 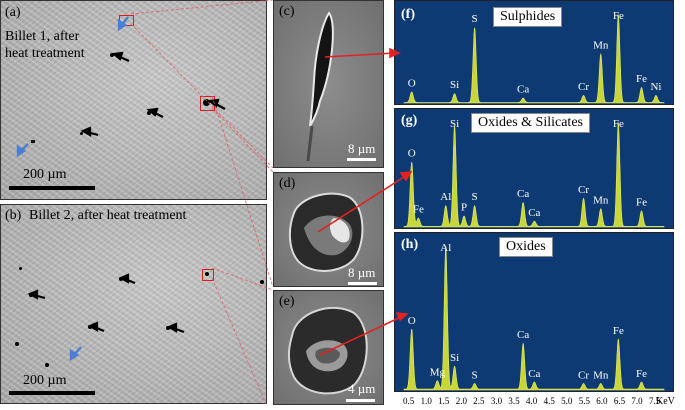 What do you see at coordinates (567, 401) in the screenshot?
I see `axis-tick-label: 5.0` at bounding box center [567, 401].